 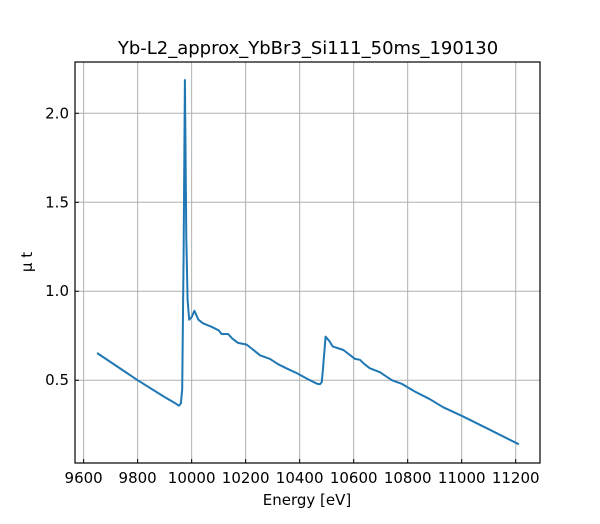 What do you see at coordinates (307, 48) in the screenshot?
I see `chart-title: Yb-L2_approx_YbBr3_Si111_50ms_190130` at bounding box center [307, 48].